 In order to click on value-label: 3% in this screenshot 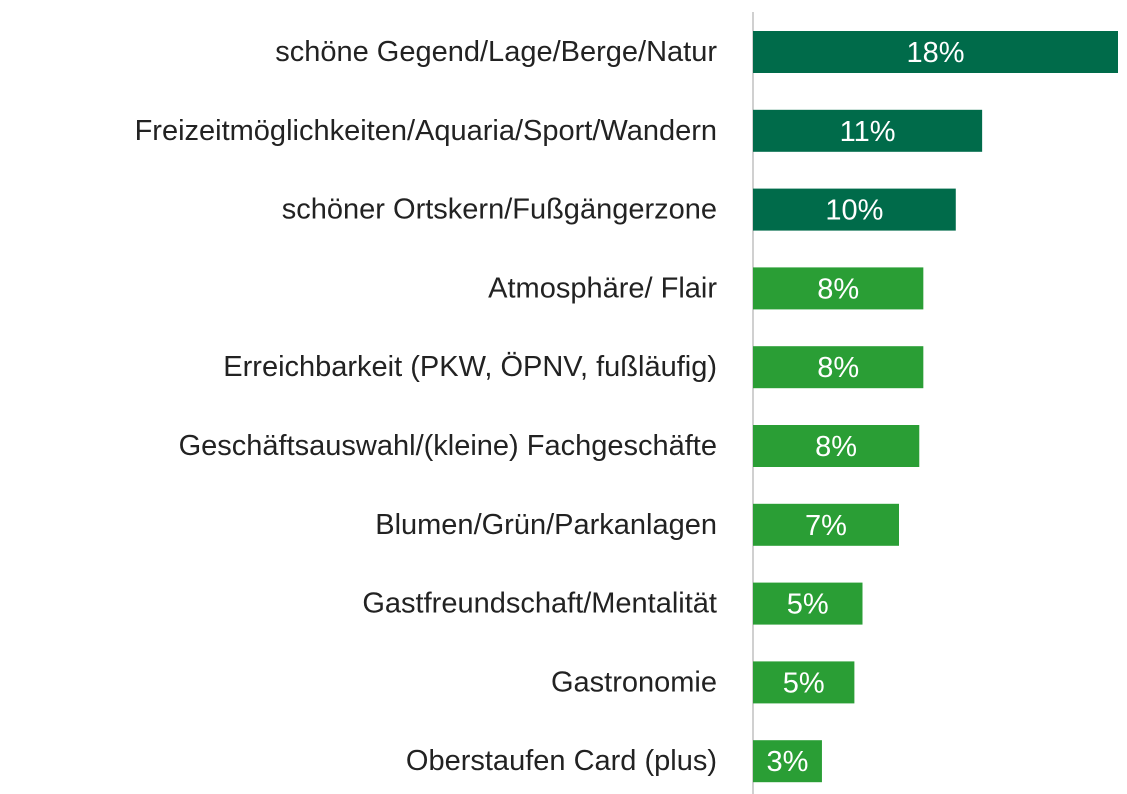, I will do `click(788, 762)`.